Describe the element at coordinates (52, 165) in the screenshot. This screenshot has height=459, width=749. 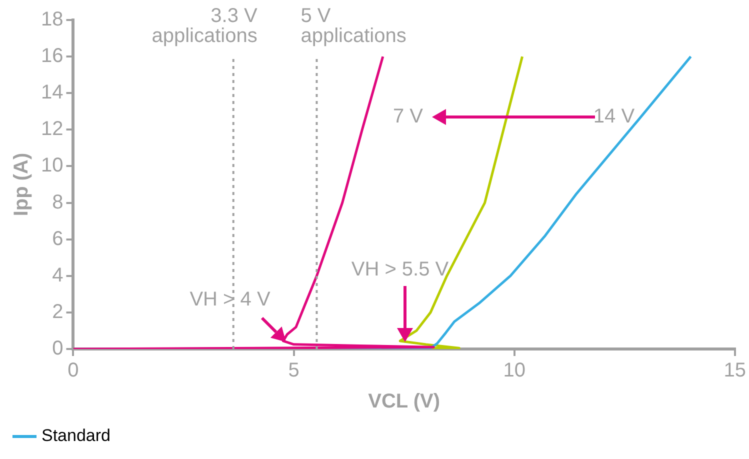
I see `y-tick-label: 10` at that location.